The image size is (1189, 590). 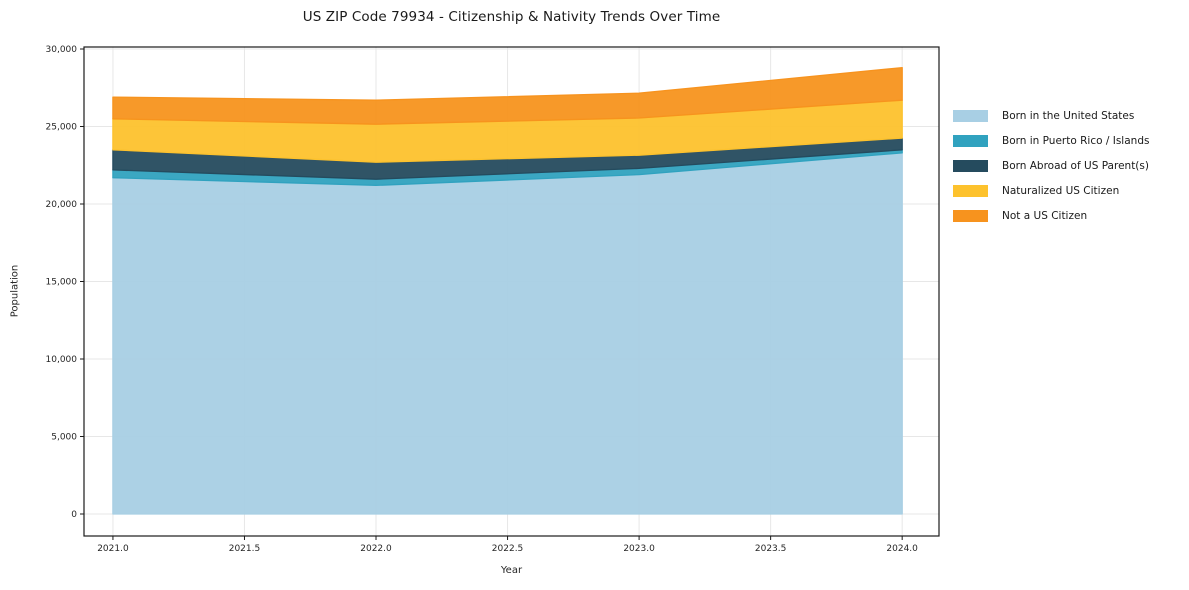 I want to click on svg-text: 2021.0, so click(x=113, y=549).